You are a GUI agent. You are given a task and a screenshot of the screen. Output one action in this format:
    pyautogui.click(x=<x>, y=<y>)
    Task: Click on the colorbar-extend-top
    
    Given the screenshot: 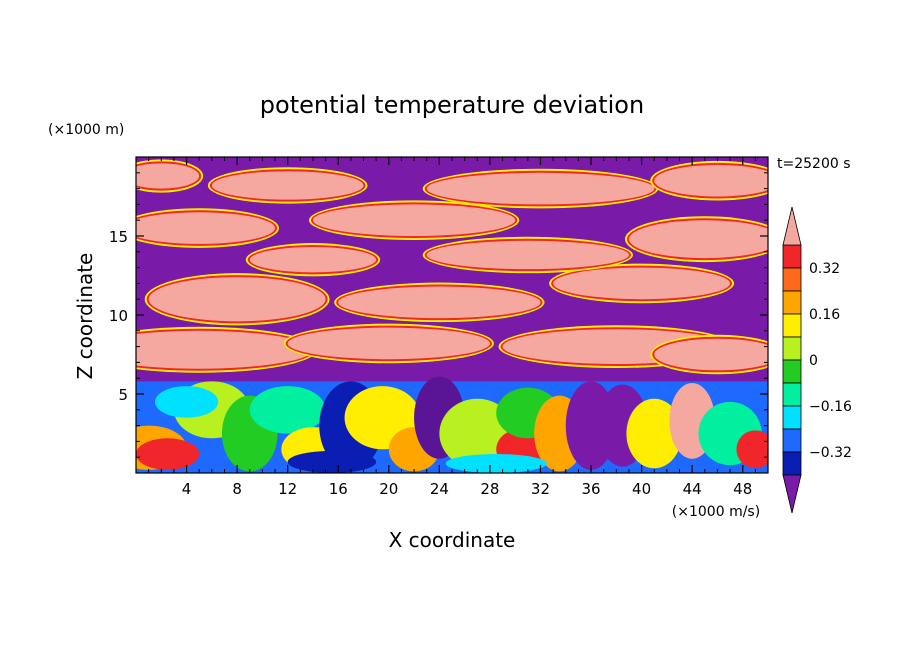 What is the action you would take?
    pyautogui.click(x=792, y=226)
    